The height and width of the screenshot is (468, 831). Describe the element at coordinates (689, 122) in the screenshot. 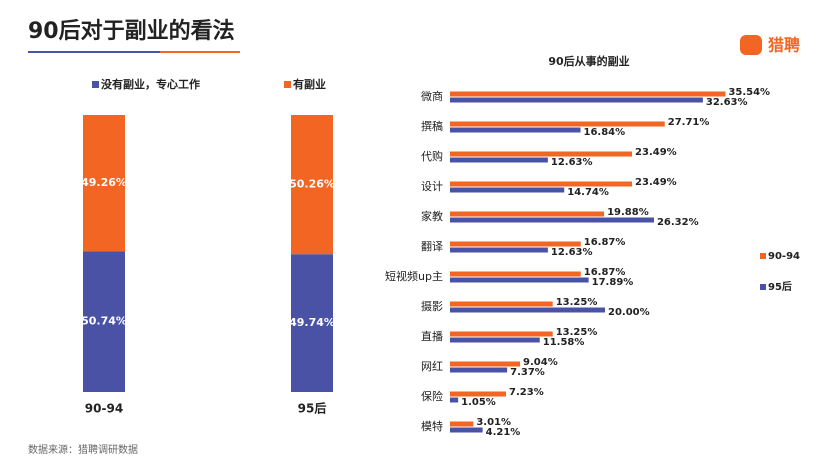

I see `value-label: 27.71%` at that location.